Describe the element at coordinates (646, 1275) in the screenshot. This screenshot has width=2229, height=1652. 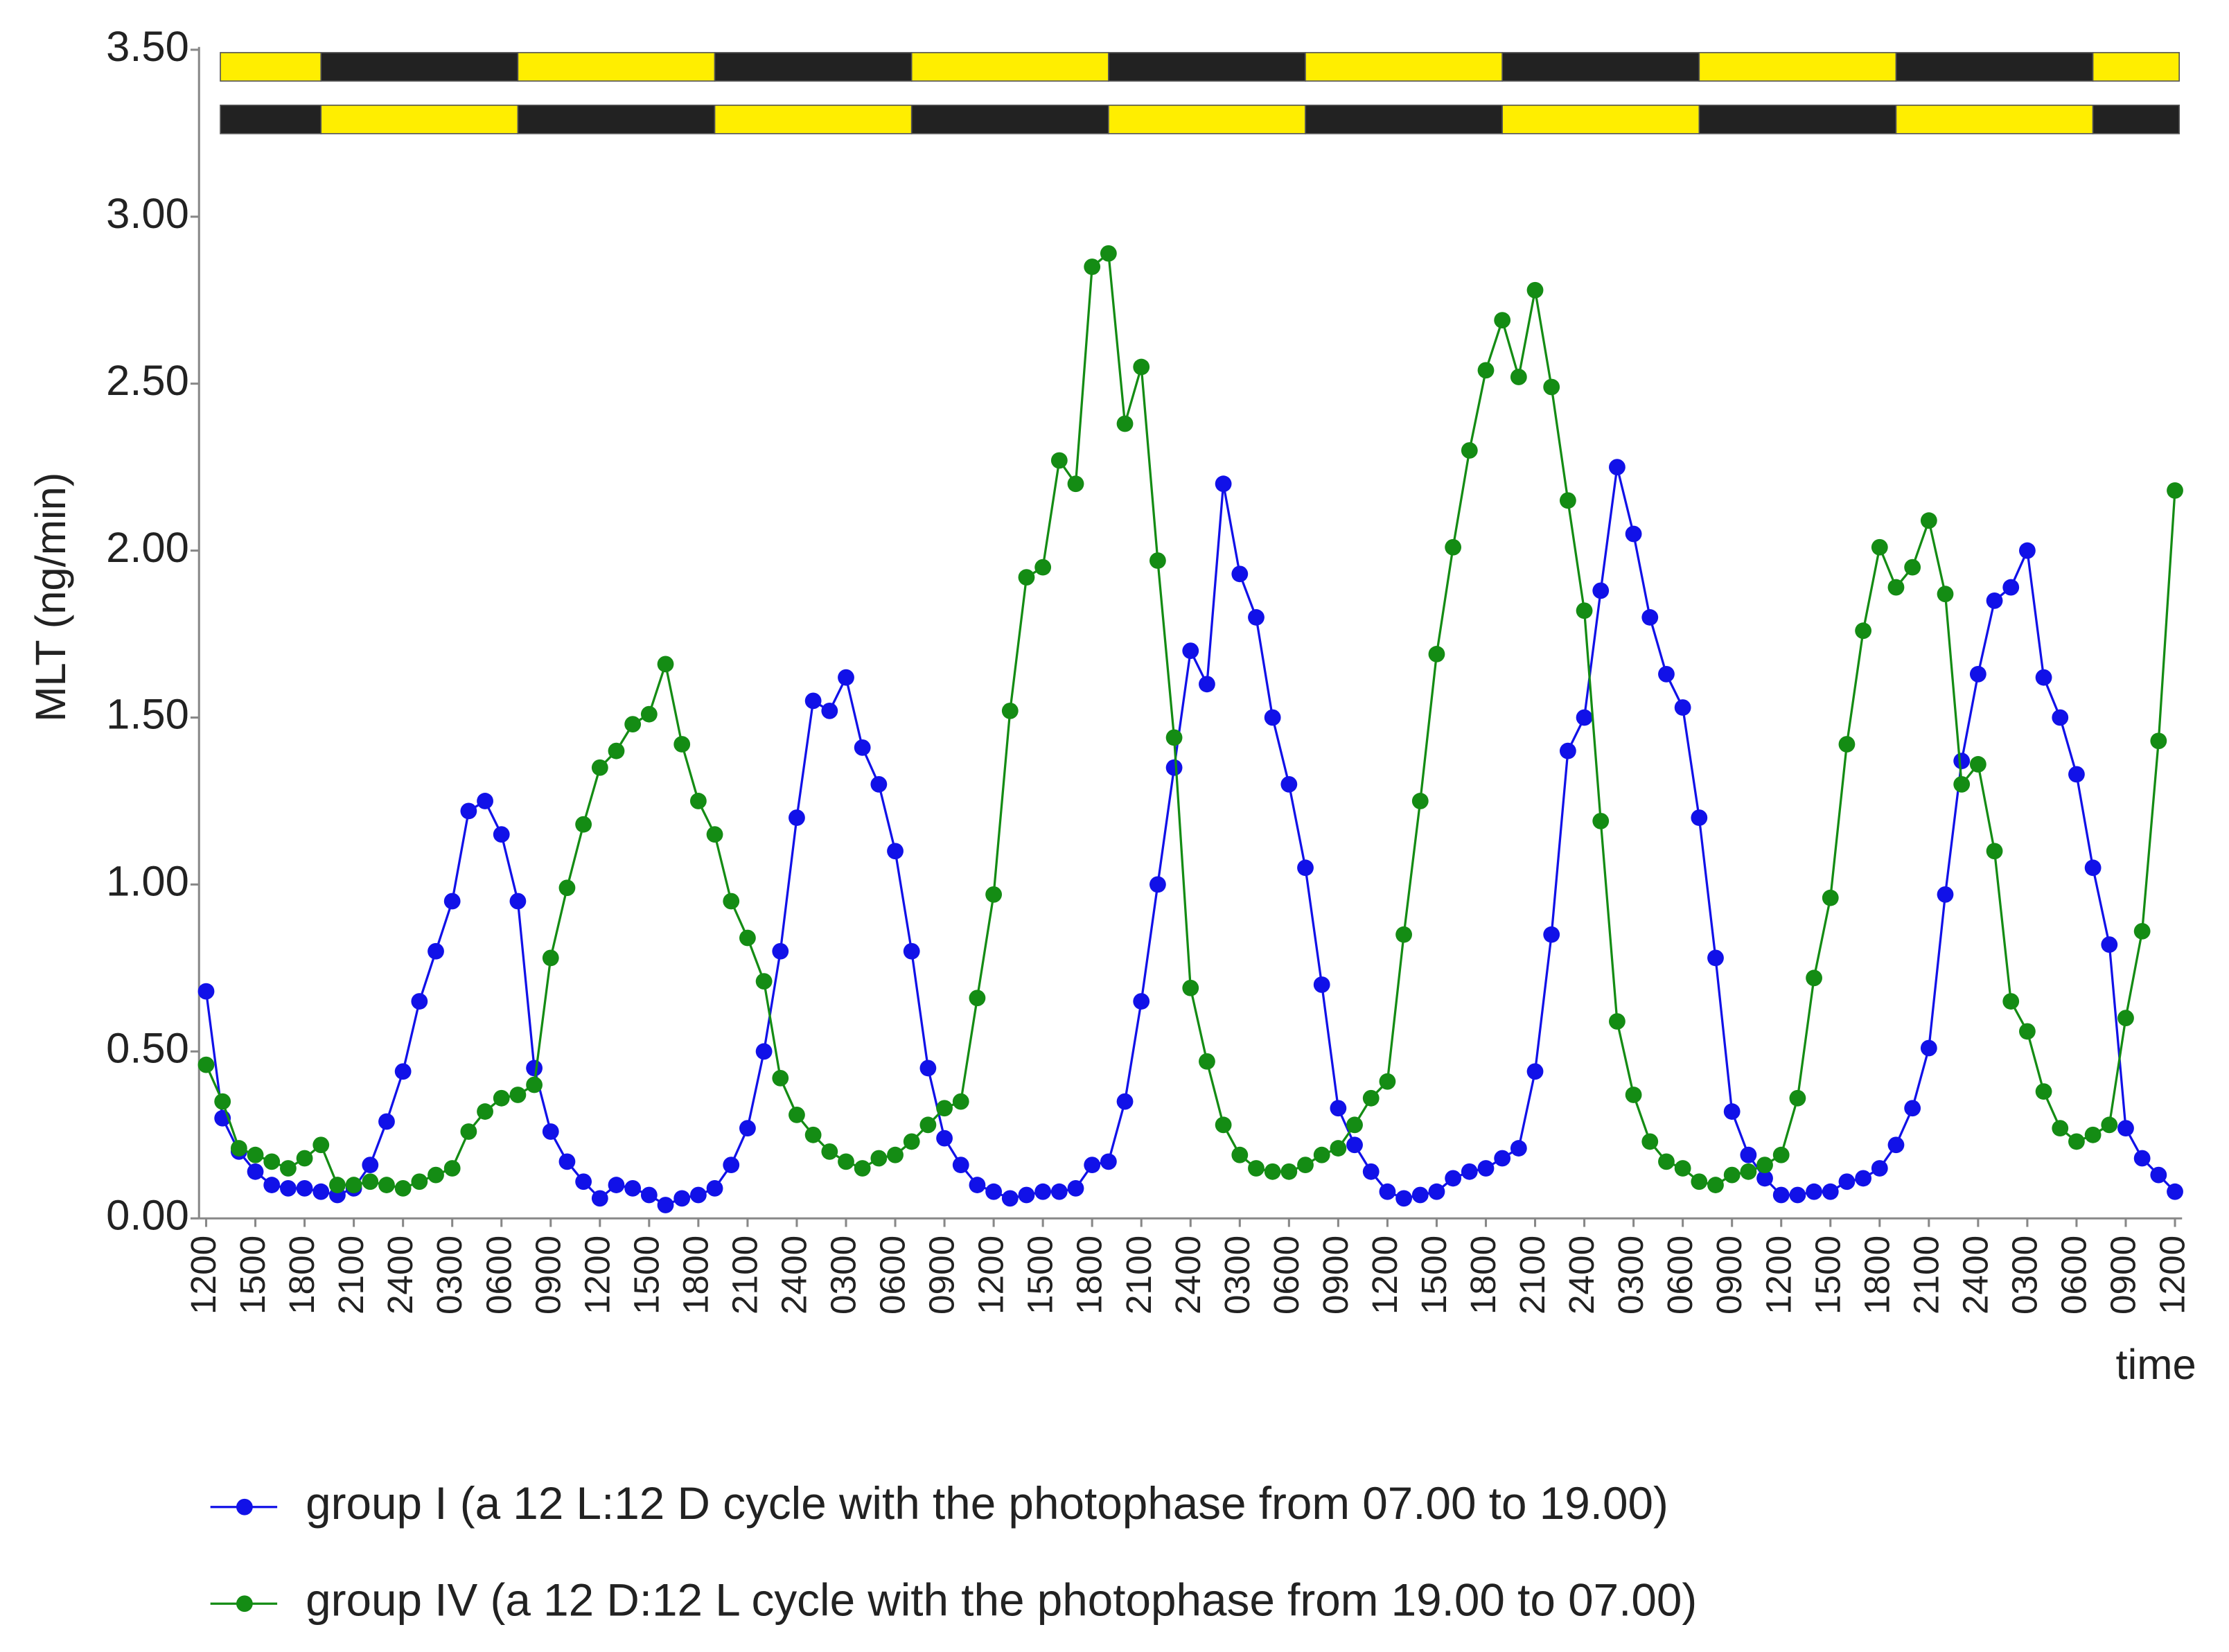
I see `x-tick-label: 1500` at that location.